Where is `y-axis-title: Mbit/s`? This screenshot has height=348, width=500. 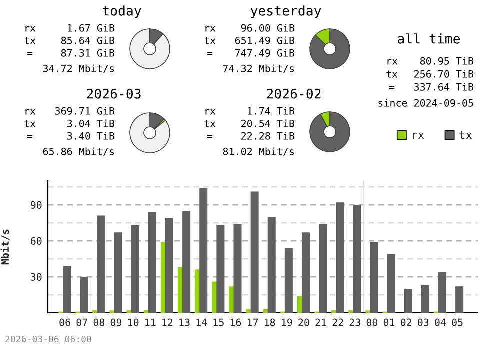
y-axis-title: Mbit/s is located at coordinates (5, 247).